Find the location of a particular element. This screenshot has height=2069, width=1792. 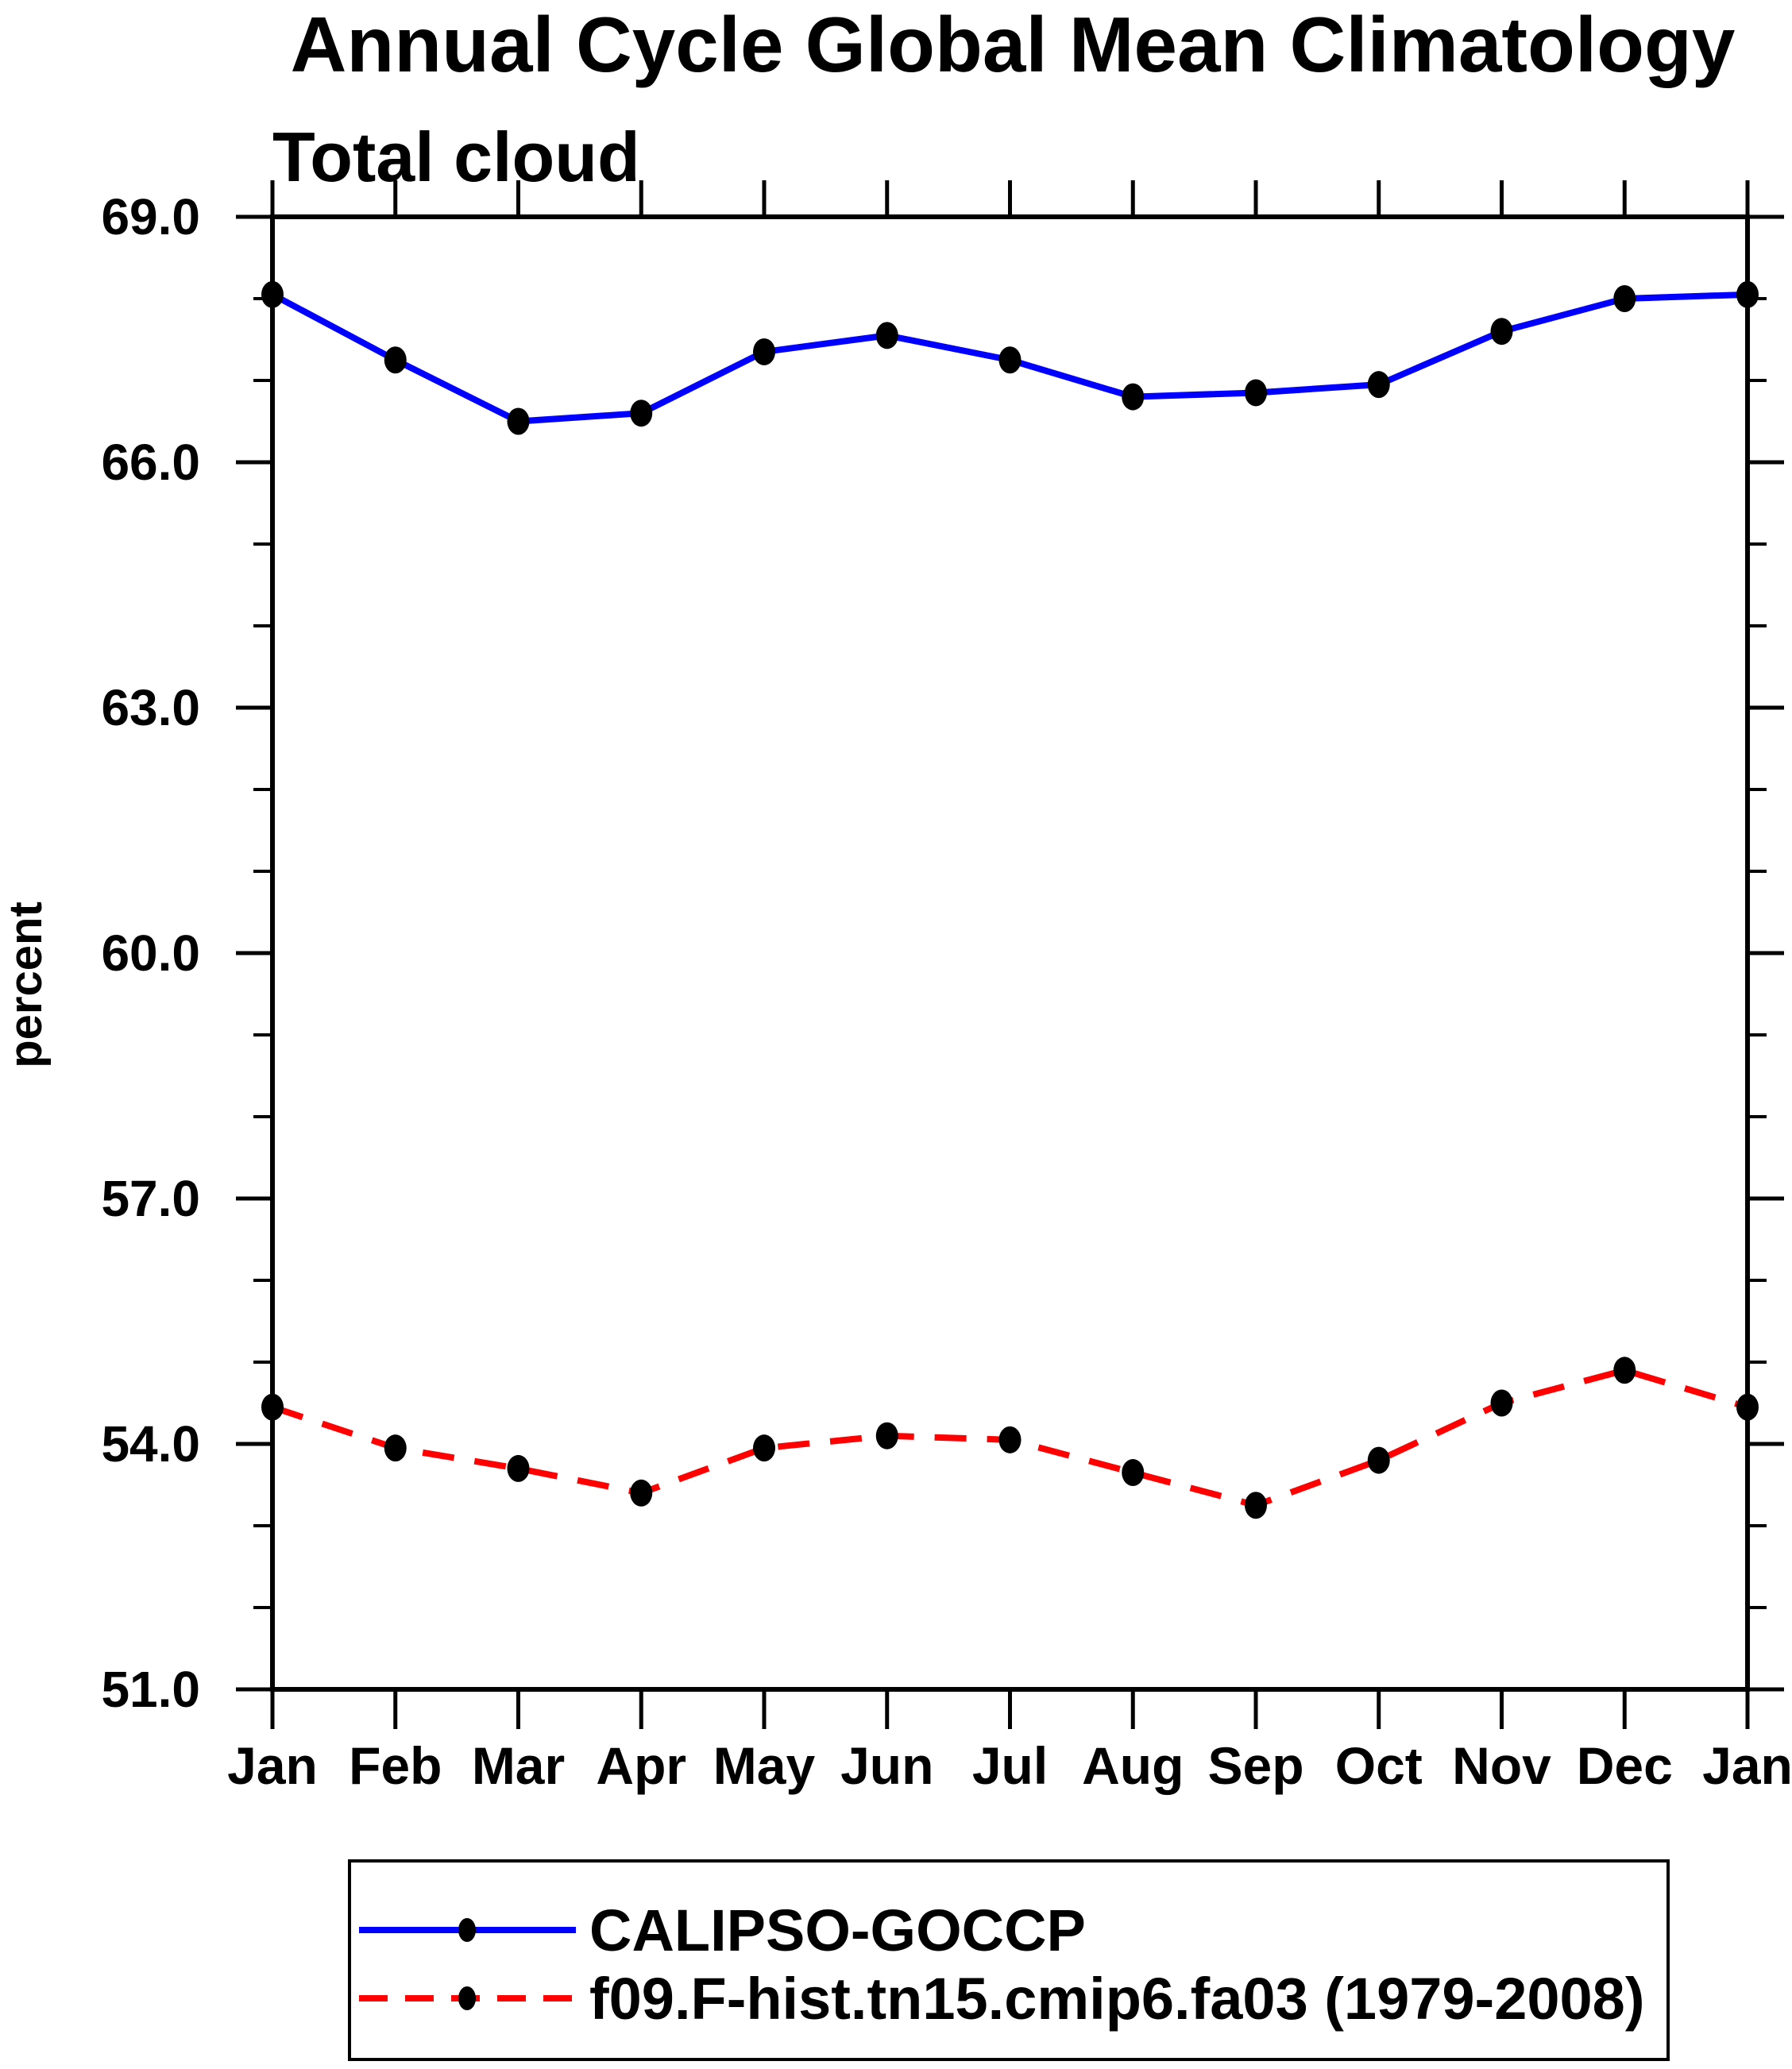

legend-label: CALIPSO-GOCCP is located at coordinates (837, 1930).